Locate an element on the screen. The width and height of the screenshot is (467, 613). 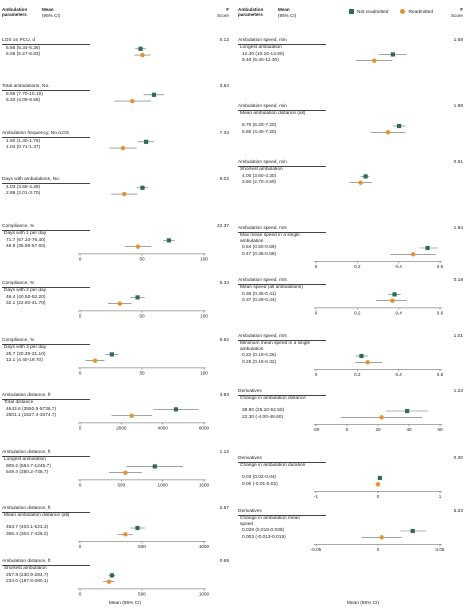
ci-value-not-readmitted: 4643.6 (3550.5-5736.7) is located at coordinates (31, 409).